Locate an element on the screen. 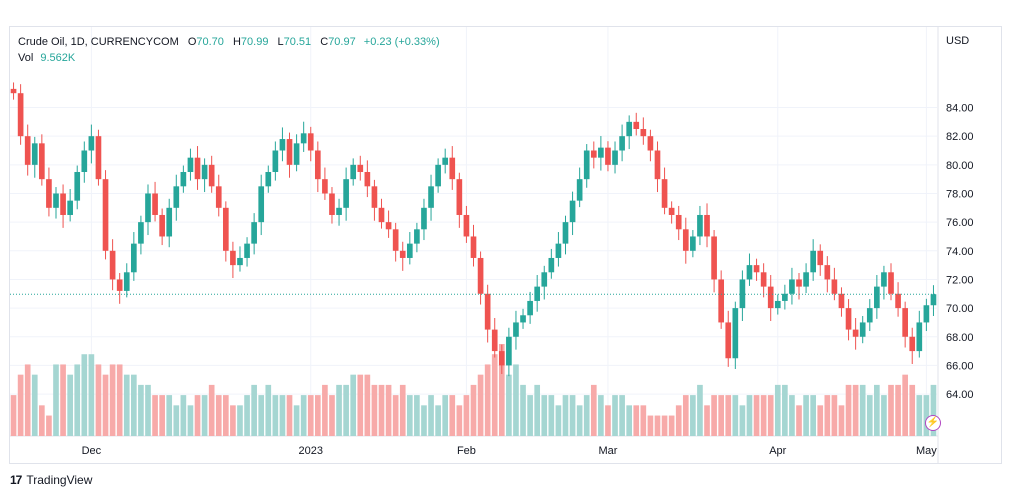 The image size is (1012, 498). y-tick-label: 78.00 is located at coordinates (960, 194).